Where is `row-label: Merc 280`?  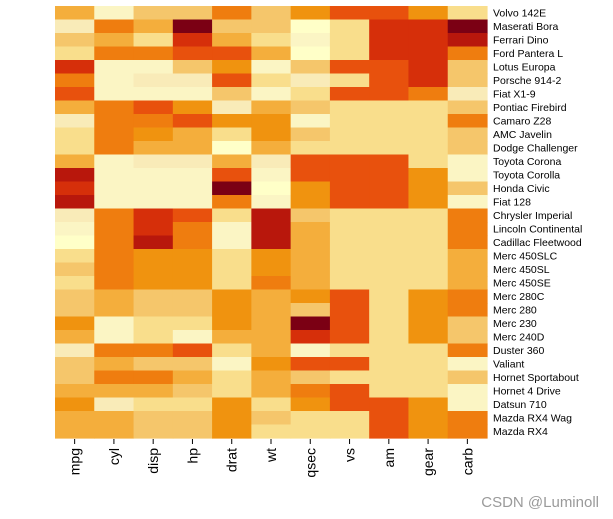 row-label: Merc 280 is located at coordinates (515, 311).